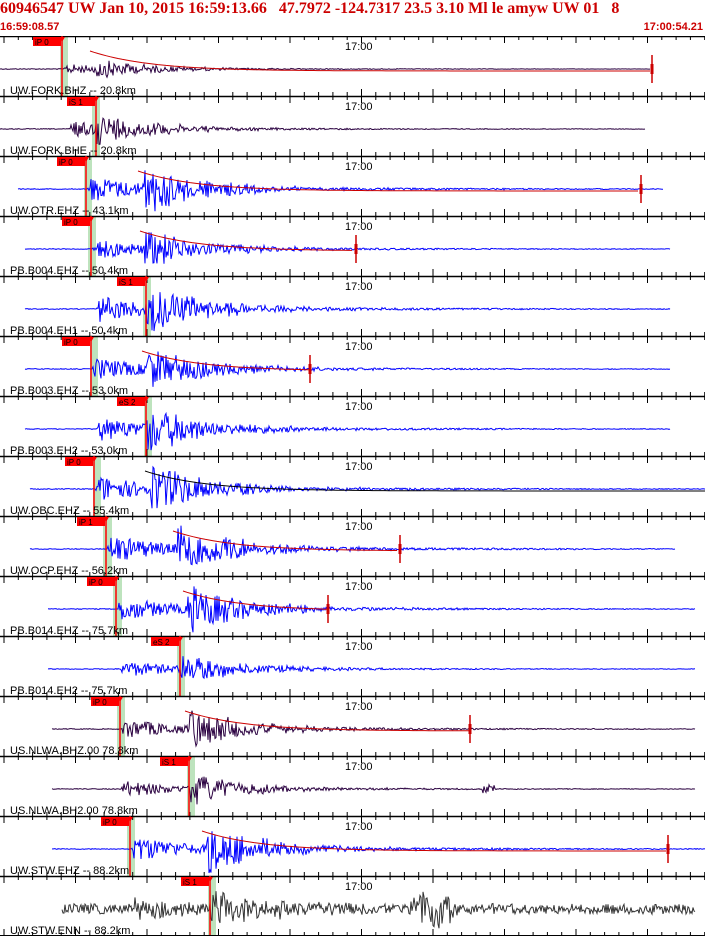 This screenshot has height=938, width=705. I want to click on station-label: PB.B003.EH2 -- 53.0km, so click(68, 451).